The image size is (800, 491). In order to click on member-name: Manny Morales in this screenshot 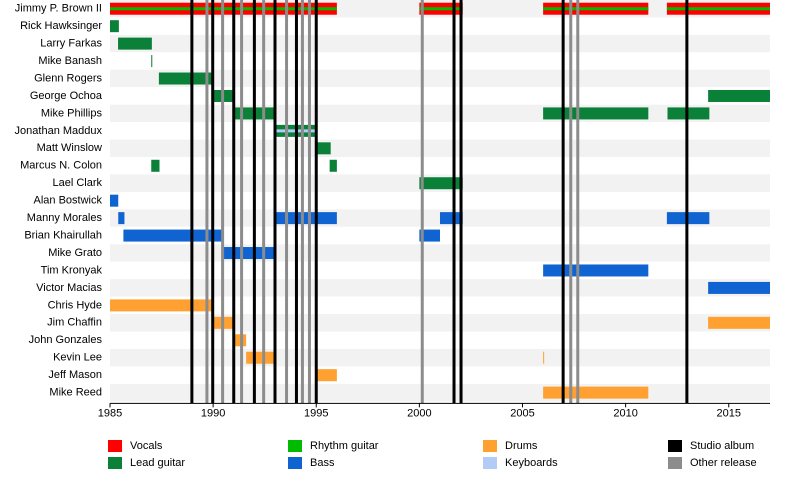, I will do `click(65, 218)`.